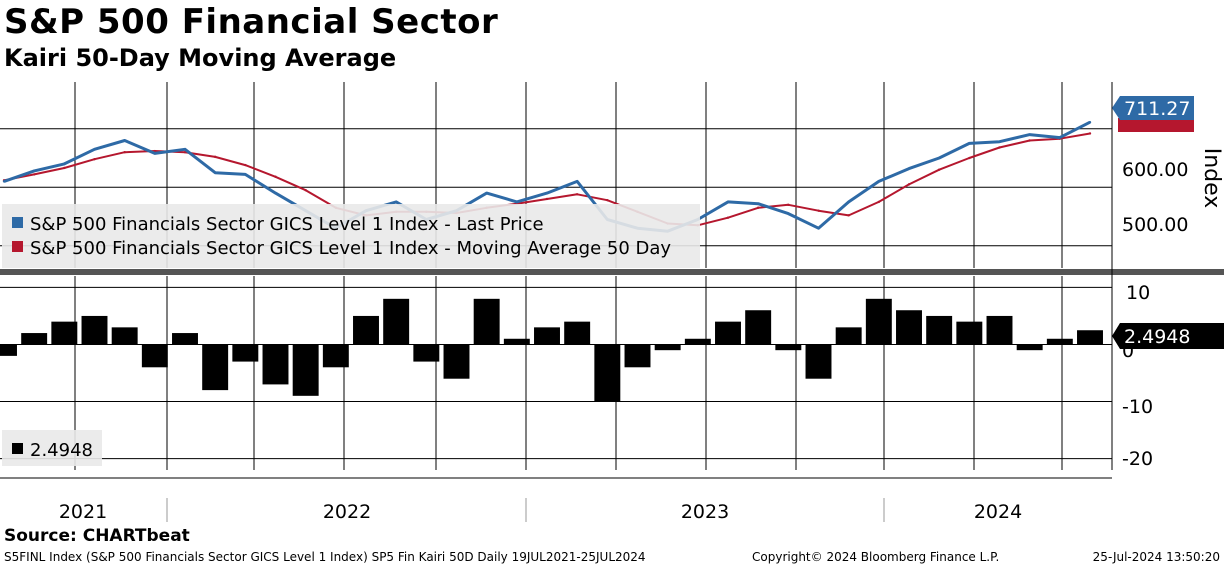 The image size is (1224, 566). What do you see at coordinates (1211, 178) in the screenshot?
I see `price-axis-label: Index` at bounding box center [1211, 178].